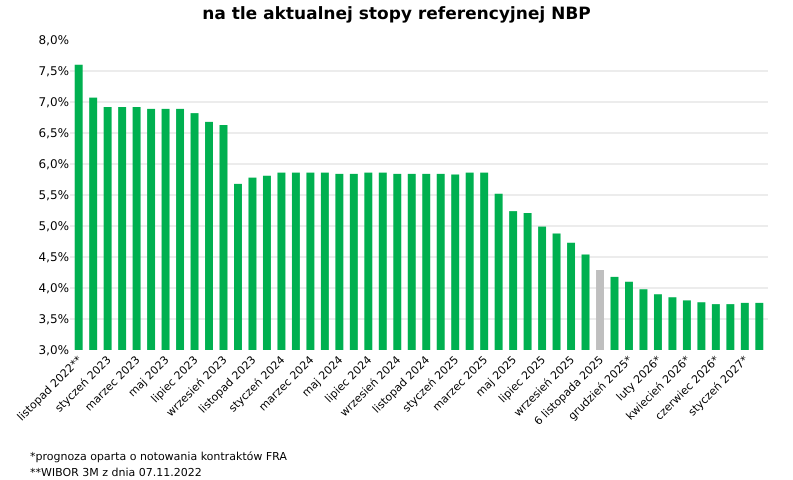 The height and width of the screenshot is (480, 793). What do you see at coordinates (53, 257) in the screenshot?
I see `y-tick-label: 4,5%` at bounding box center [53, 257].